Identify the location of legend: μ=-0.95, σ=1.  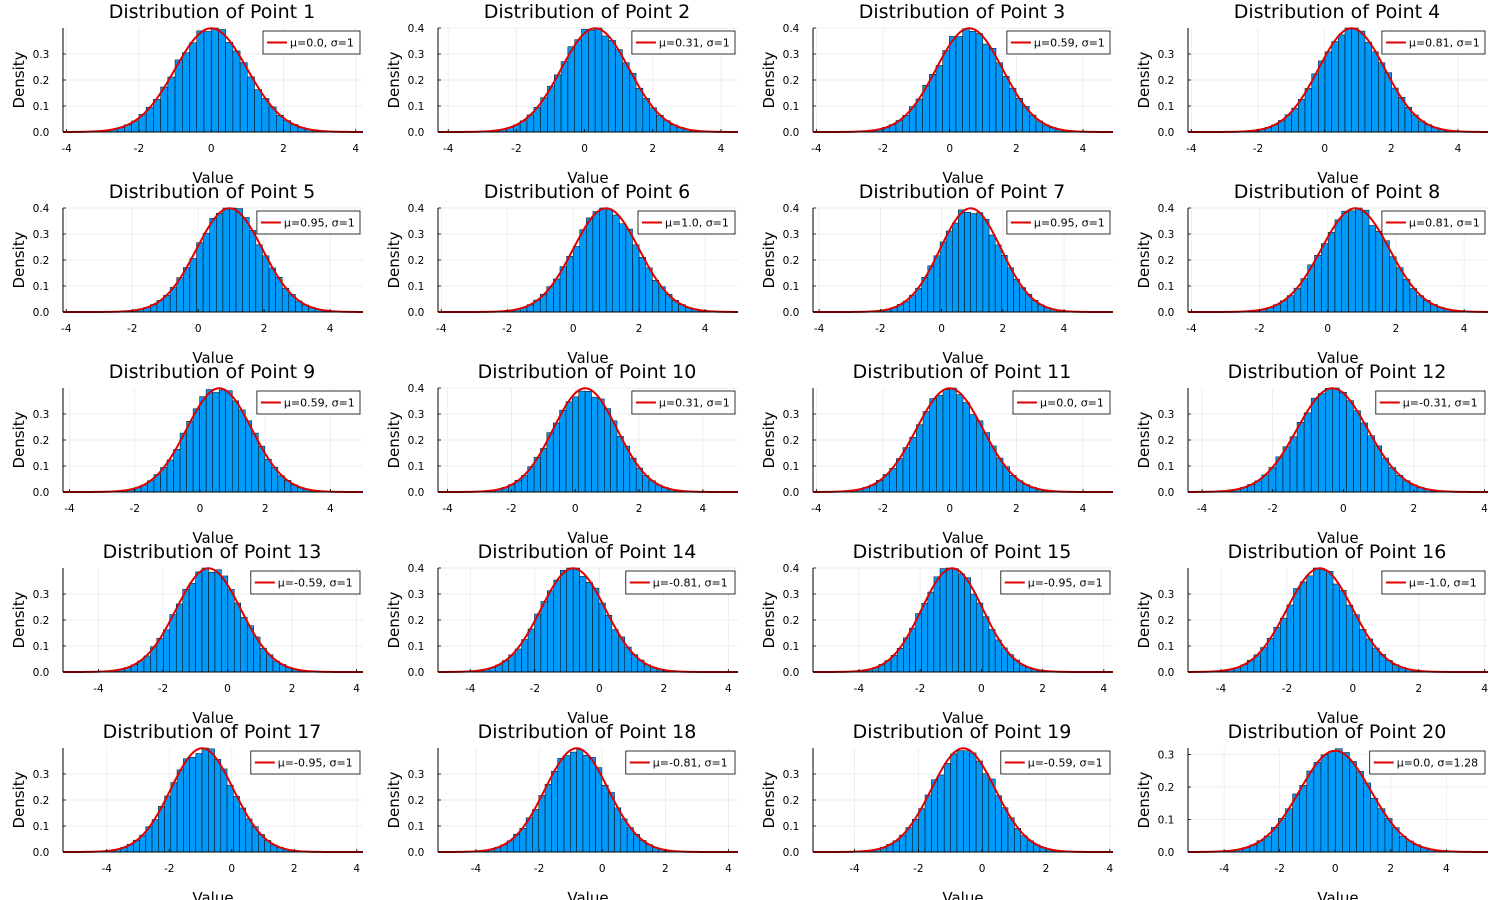
(305, 762).